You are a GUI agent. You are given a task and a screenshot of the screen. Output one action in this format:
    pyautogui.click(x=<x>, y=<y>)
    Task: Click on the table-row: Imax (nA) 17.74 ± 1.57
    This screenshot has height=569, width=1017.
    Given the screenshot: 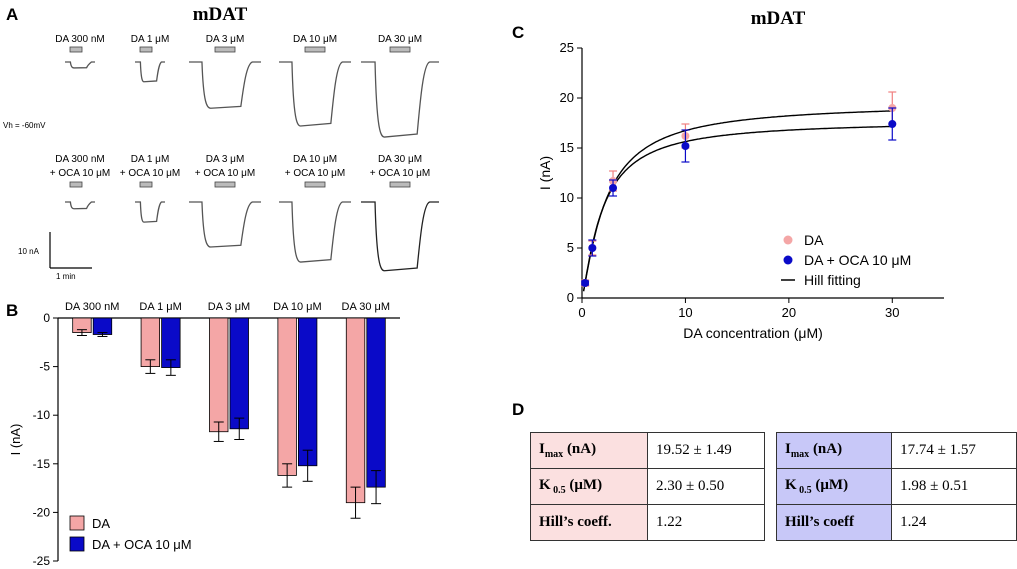 What is the action you would take?
    pyautogui.click(x=896, y=450)
    